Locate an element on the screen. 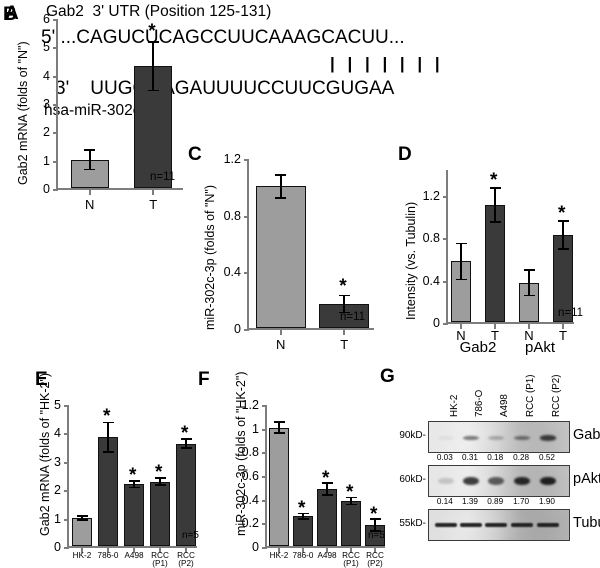  blot-lane-label: RCC (P1) is located at coordinates (531, 395).